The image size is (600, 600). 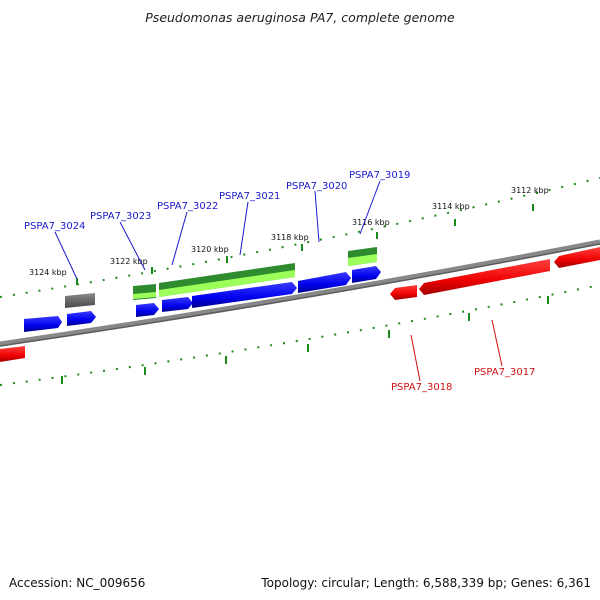 I want to click on tick-label: 3114 kbp, so click(x=451, y=206).